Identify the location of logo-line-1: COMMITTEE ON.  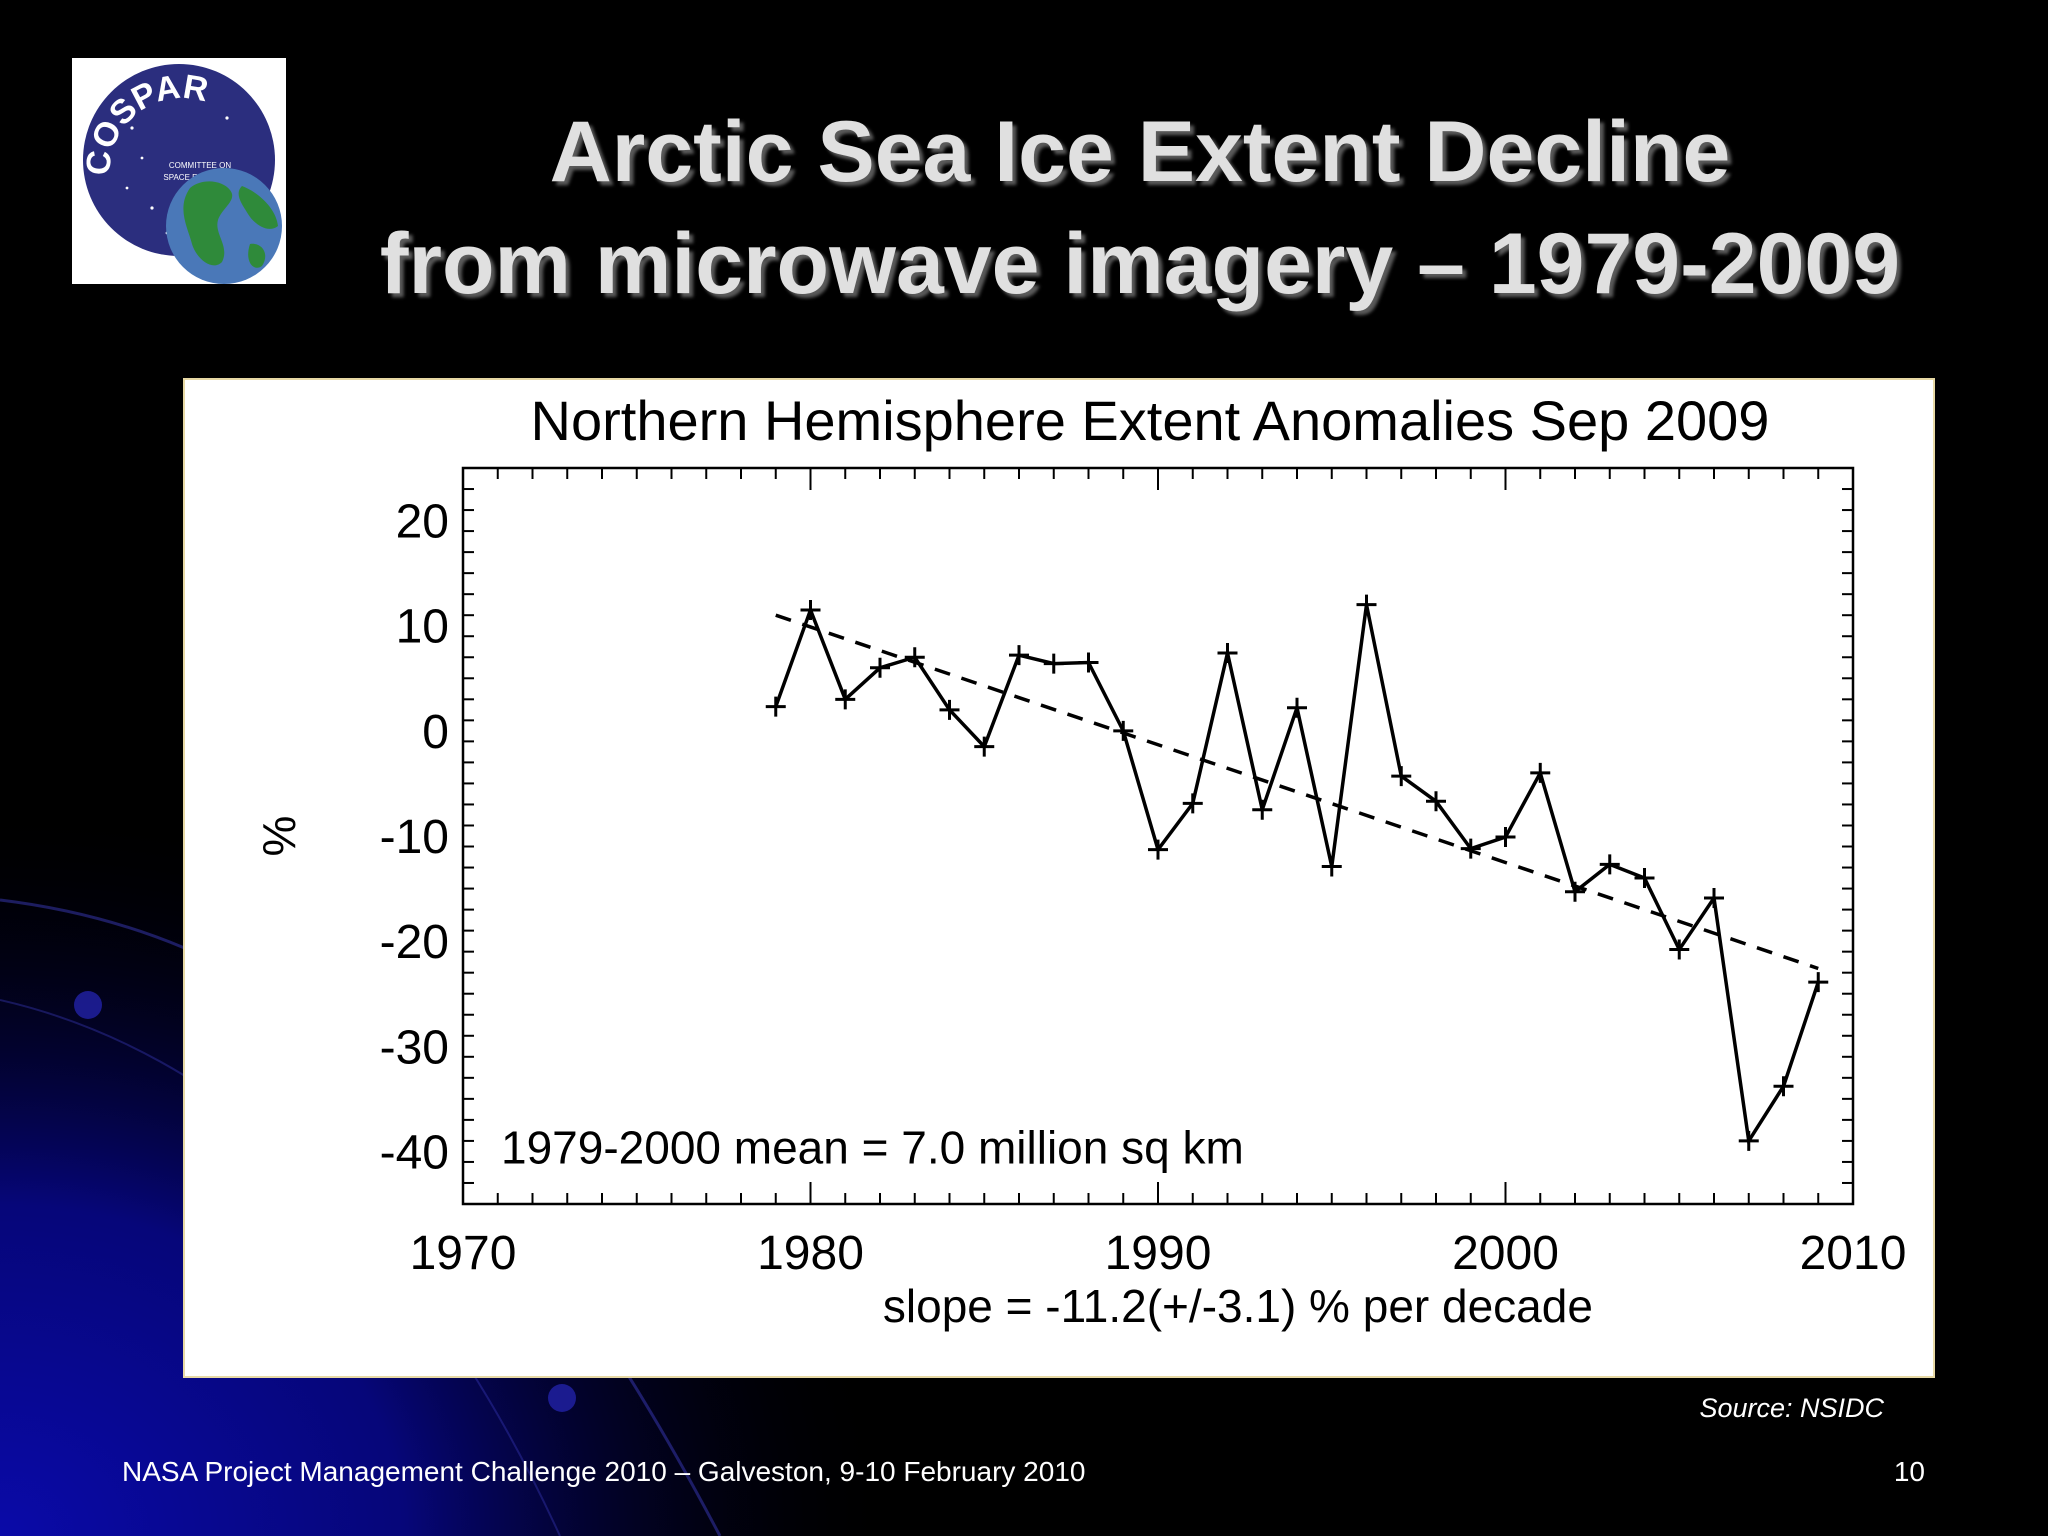
(200, 165).